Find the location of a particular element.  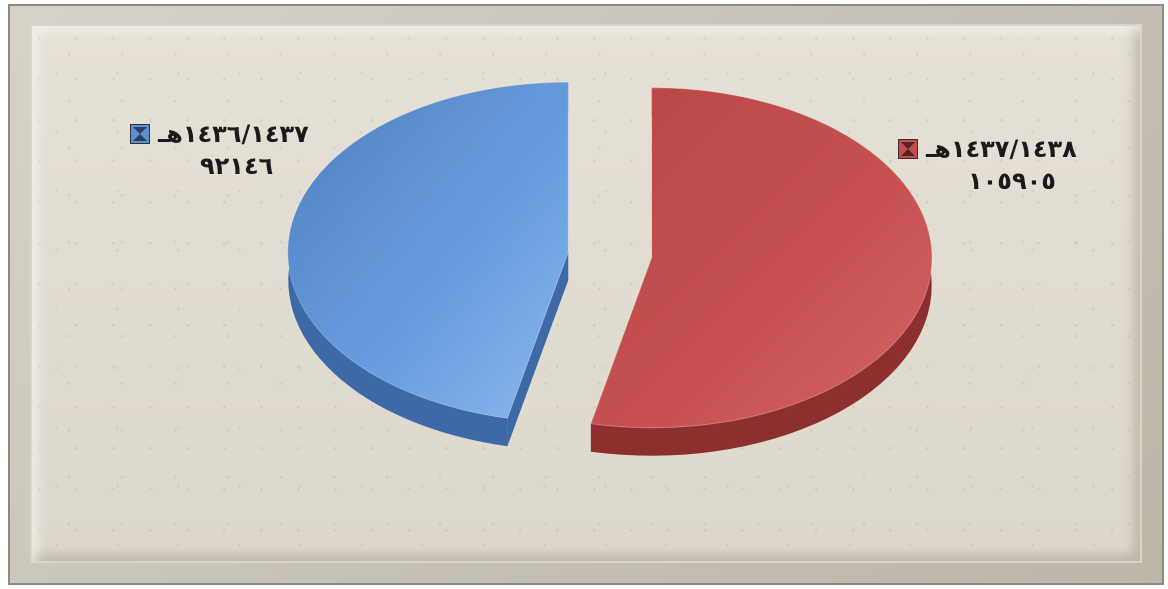

legend-swatch-blue is located at coordinates (140, 134).